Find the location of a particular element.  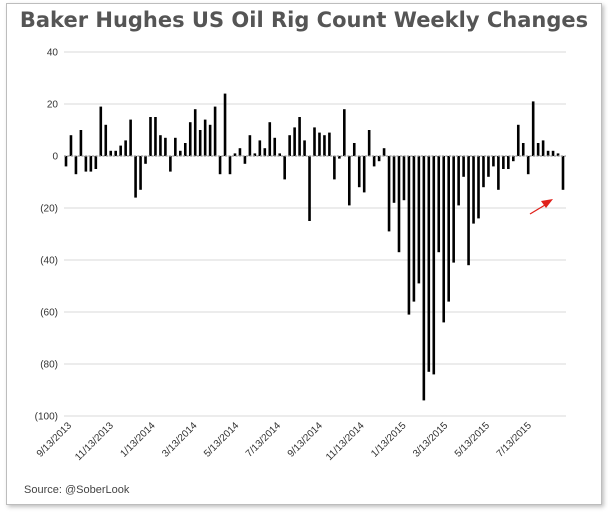

y-tick-label: (100) is located at coordinates (46, 417).